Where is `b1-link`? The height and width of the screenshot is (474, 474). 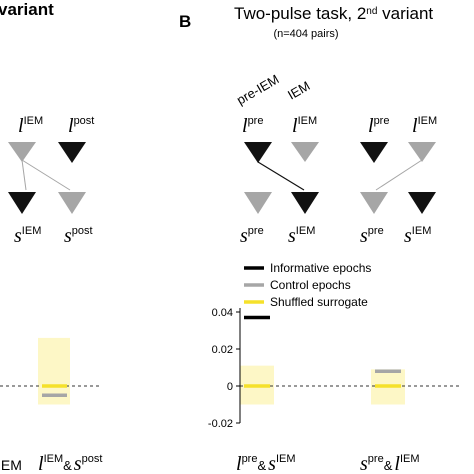
b1-link is located at coordinates (281, 176).